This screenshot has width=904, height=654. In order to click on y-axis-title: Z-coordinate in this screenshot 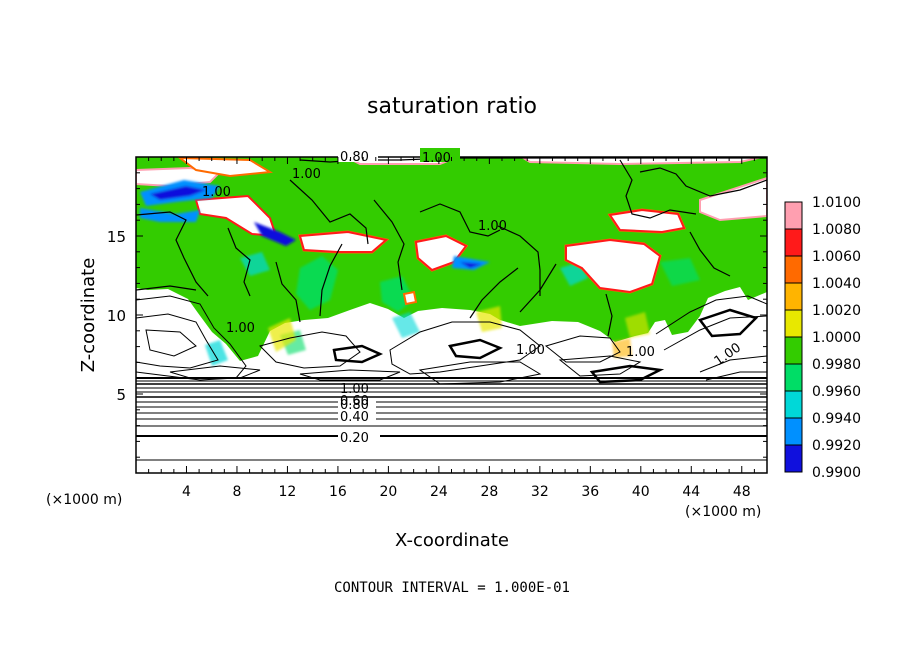, I will do `click(88, 315)`.